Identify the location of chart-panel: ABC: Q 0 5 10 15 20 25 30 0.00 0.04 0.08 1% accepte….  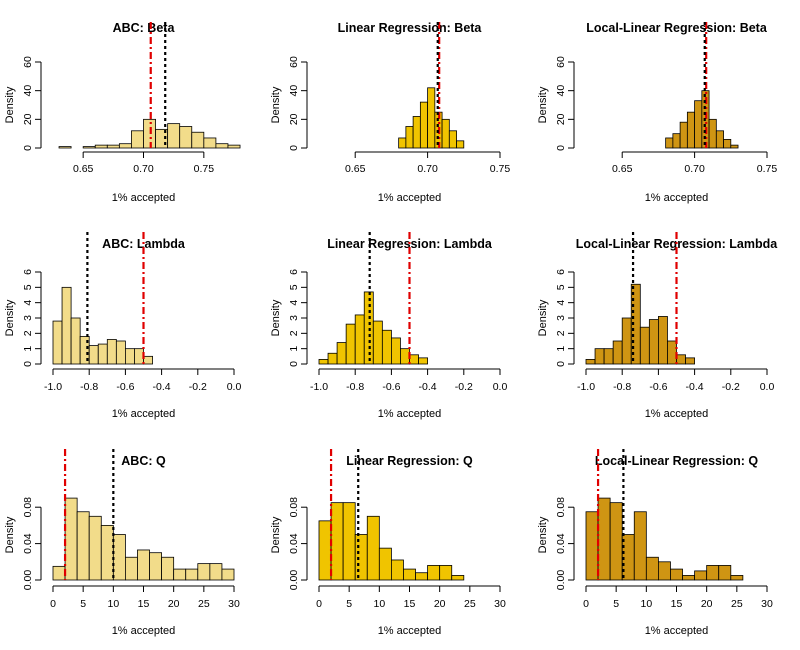
(122, 543).